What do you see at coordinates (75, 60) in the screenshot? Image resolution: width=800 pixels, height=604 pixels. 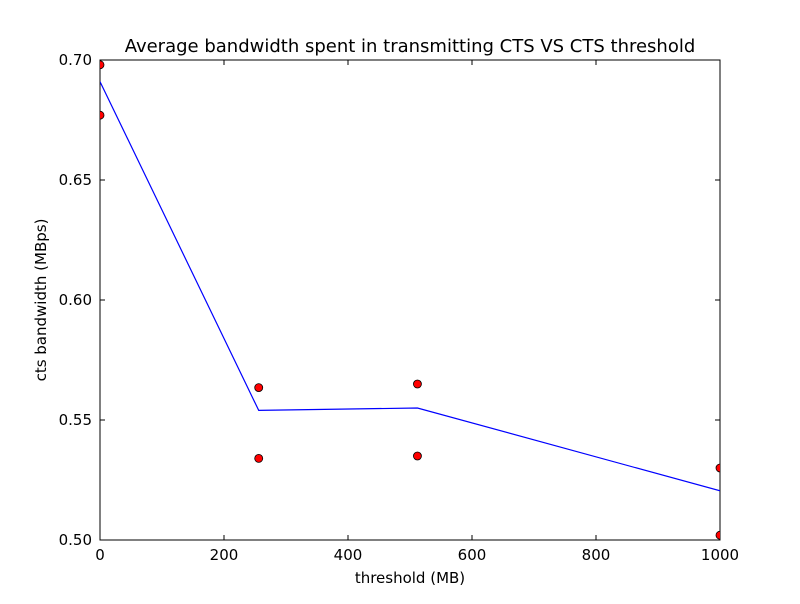 I see `y-tick-label: 0.70` at bounding box center [75, 60].